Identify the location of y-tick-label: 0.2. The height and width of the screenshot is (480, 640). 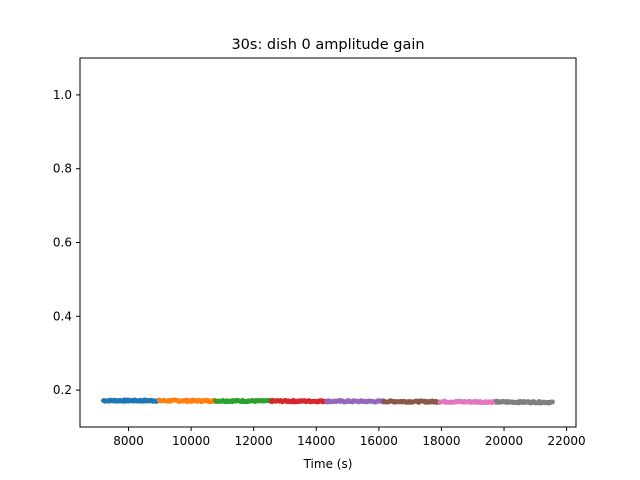
(62, 390).